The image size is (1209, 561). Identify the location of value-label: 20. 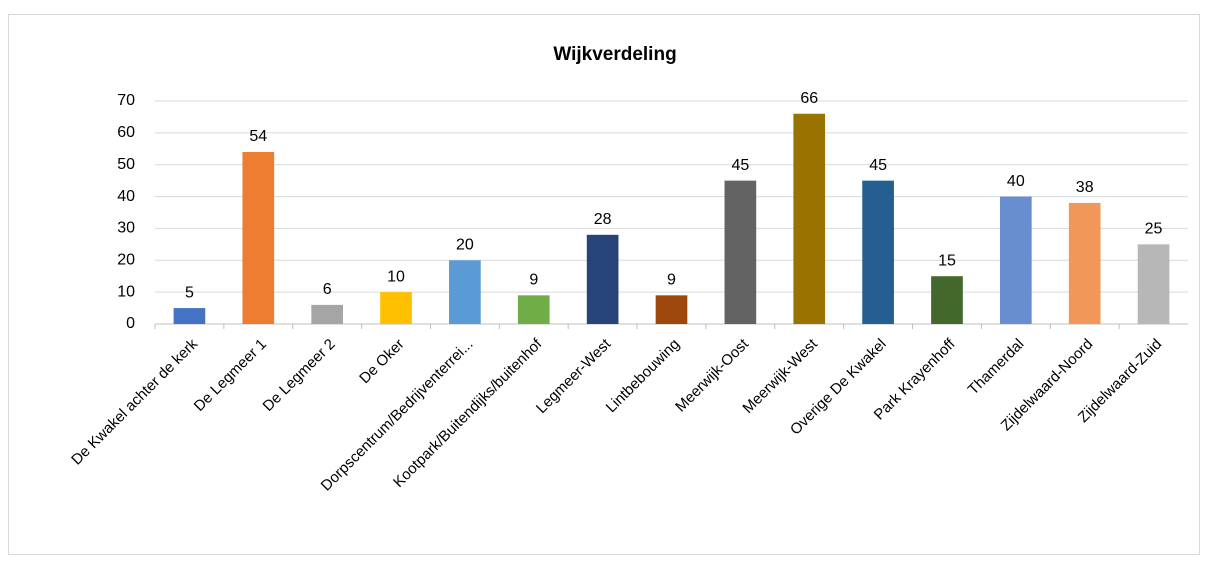
(465, 245).